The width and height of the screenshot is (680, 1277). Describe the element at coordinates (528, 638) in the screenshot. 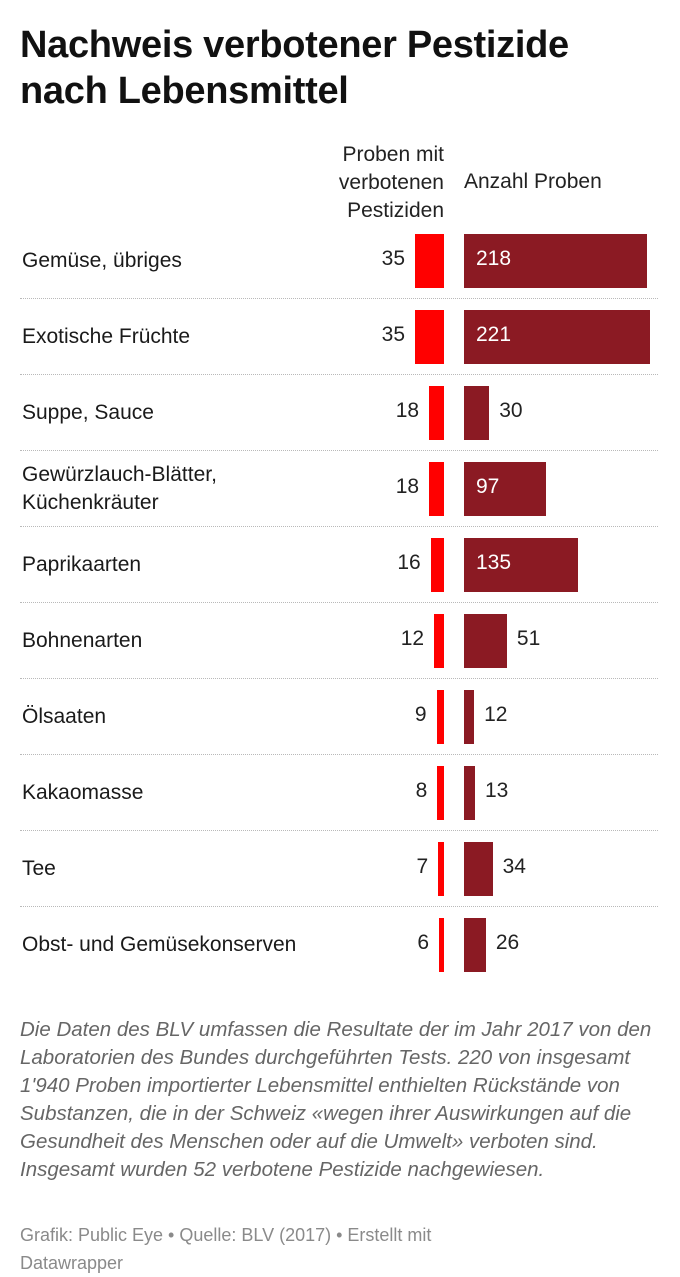

I see `value-total-samples: 51` at that location.